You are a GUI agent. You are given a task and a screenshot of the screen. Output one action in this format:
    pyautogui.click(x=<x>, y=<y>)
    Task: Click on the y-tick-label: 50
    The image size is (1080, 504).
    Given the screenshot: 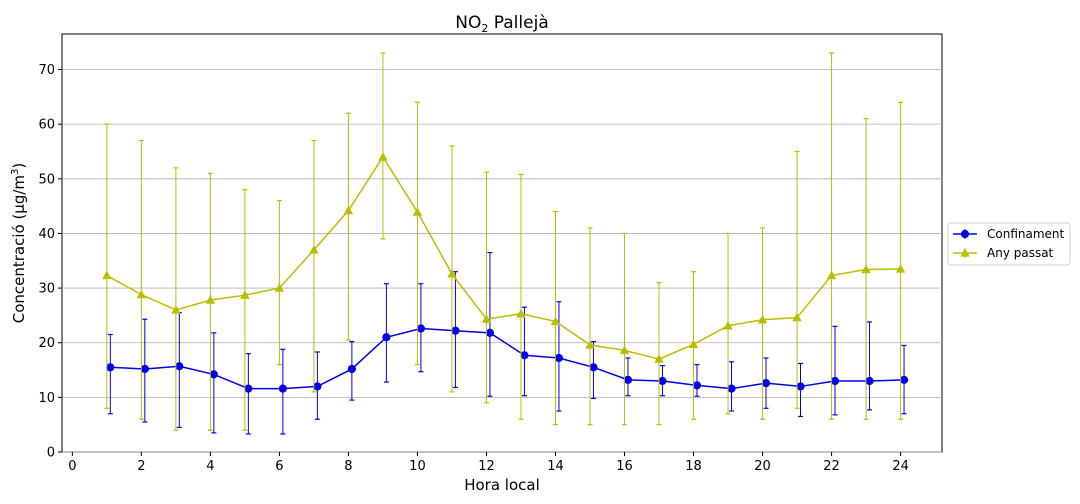 What is the action you would take?
    pyautogui.click(x=46, y=179)
    